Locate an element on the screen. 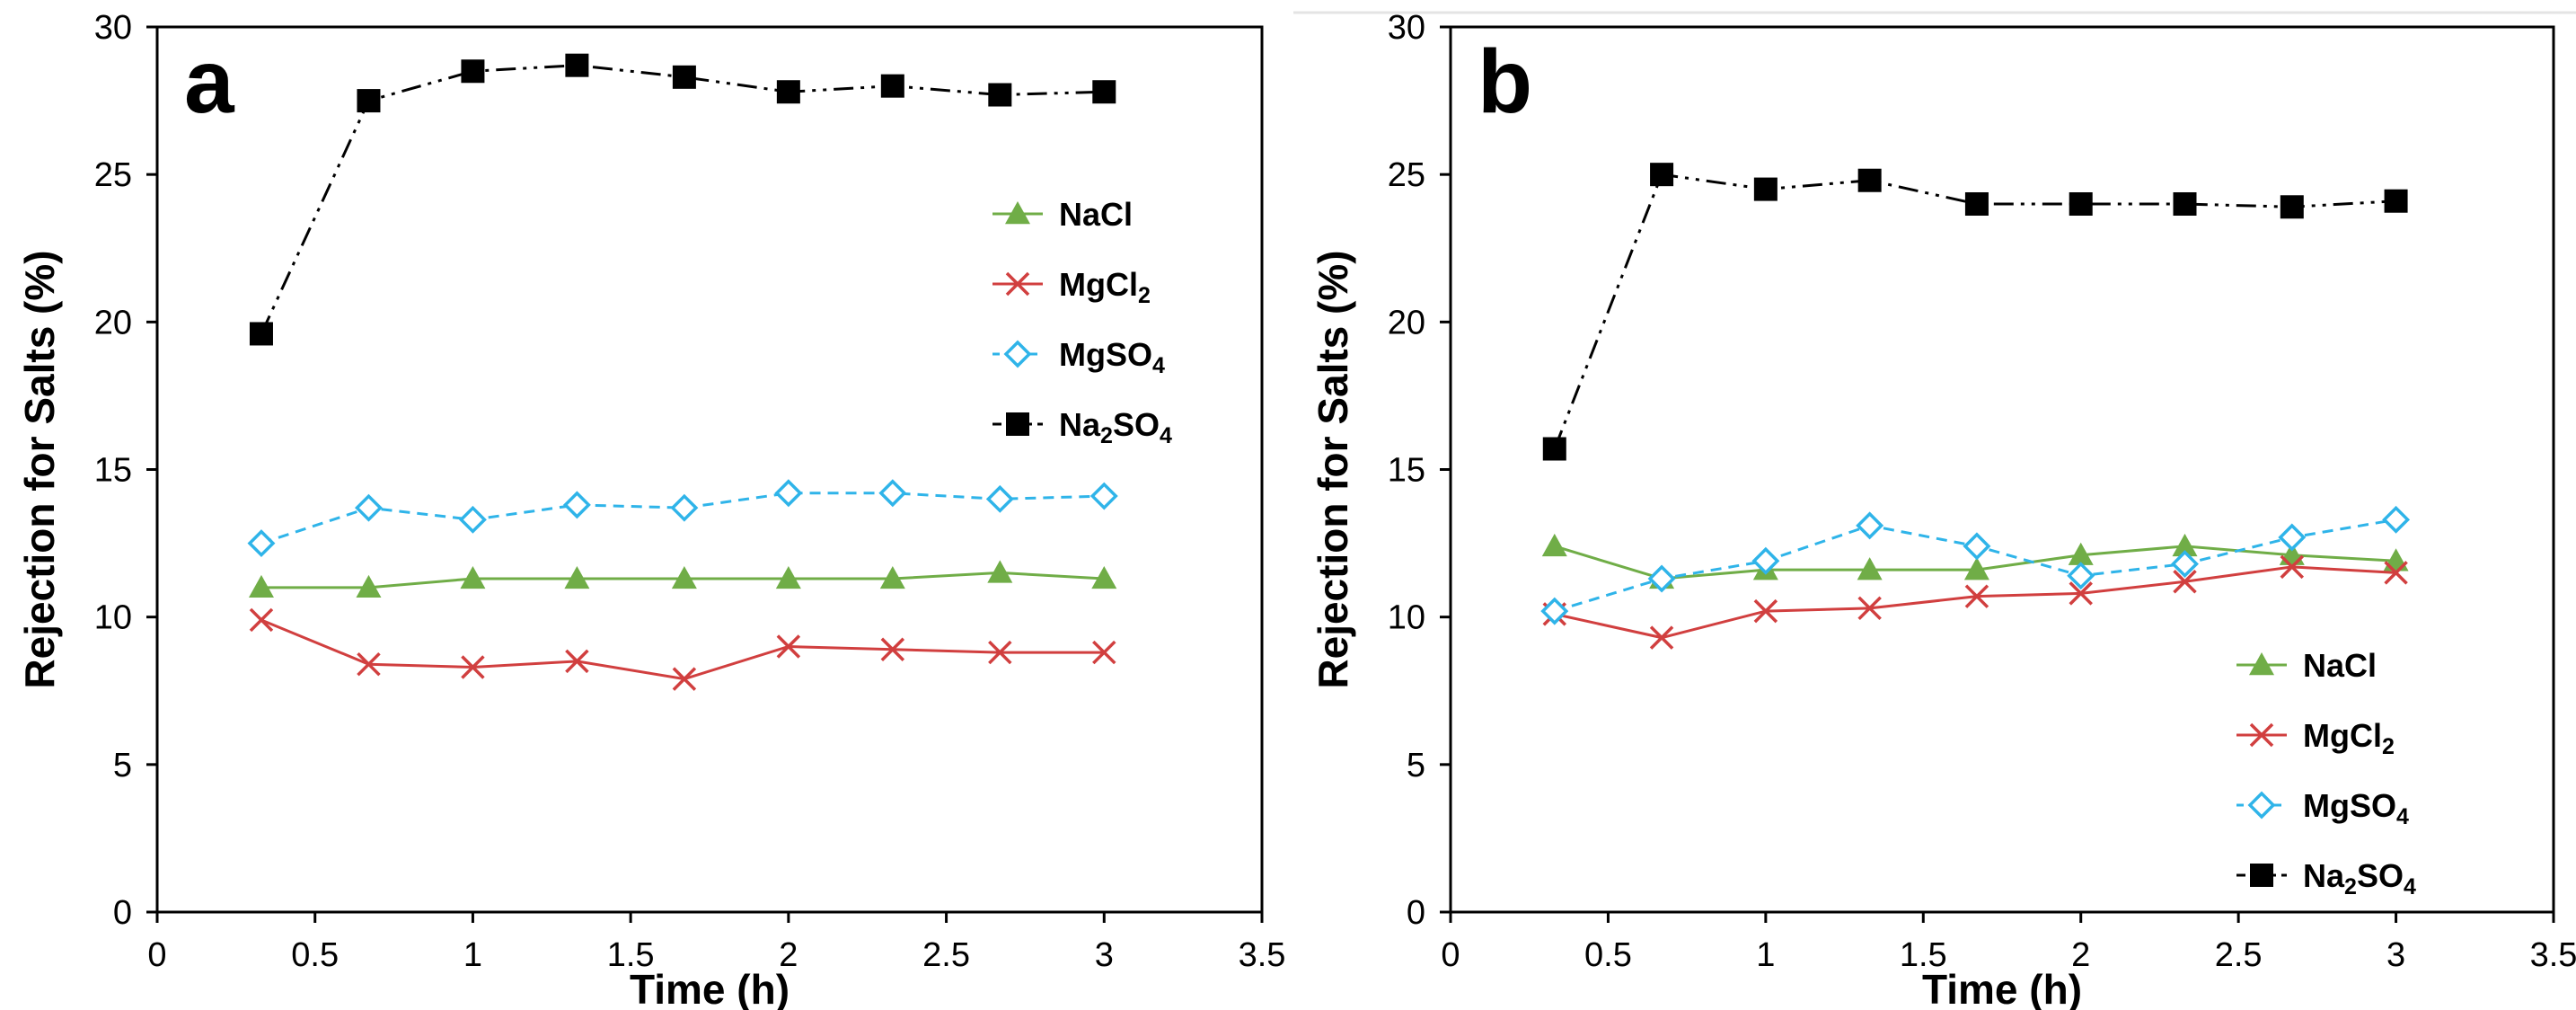 The image size is (2576, 1010). series-line-mgso4 is located at coordinates (682, 518).